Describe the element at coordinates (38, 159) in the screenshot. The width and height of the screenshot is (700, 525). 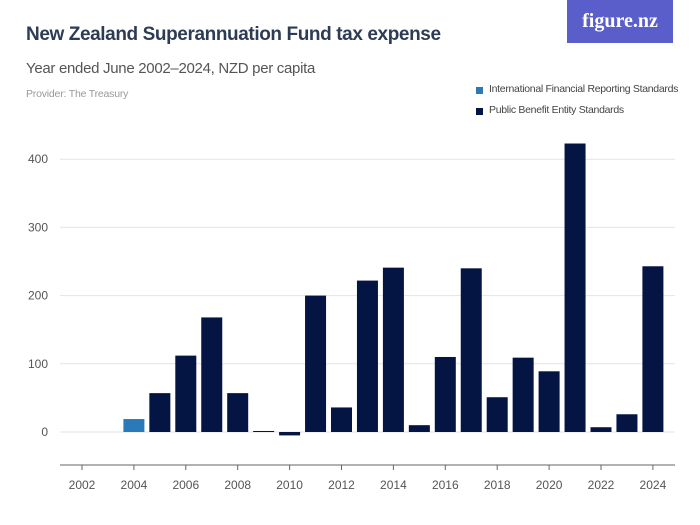
I see `y-tick-label: 400` at that location.